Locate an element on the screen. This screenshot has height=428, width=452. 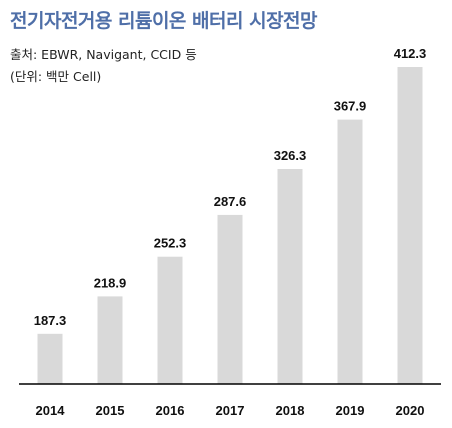
bar-2019 is located at coordinates (350, 251).